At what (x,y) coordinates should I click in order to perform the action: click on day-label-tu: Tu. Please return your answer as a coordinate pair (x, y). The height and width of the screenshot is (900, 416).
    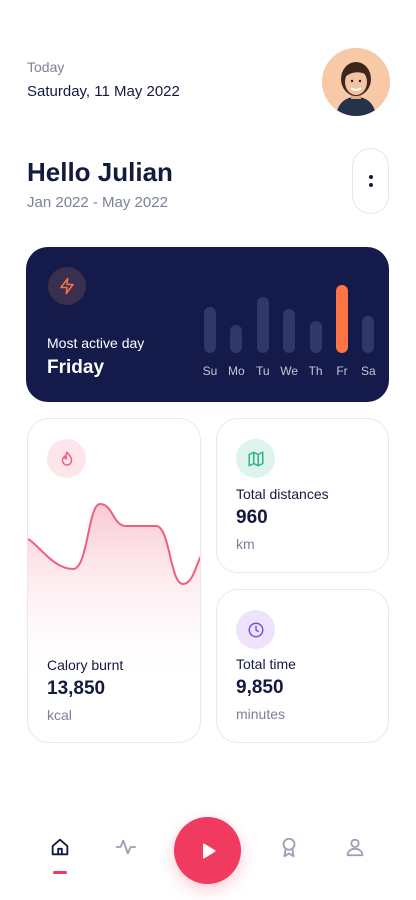
    Looking at the image, I should click on (263, 371).